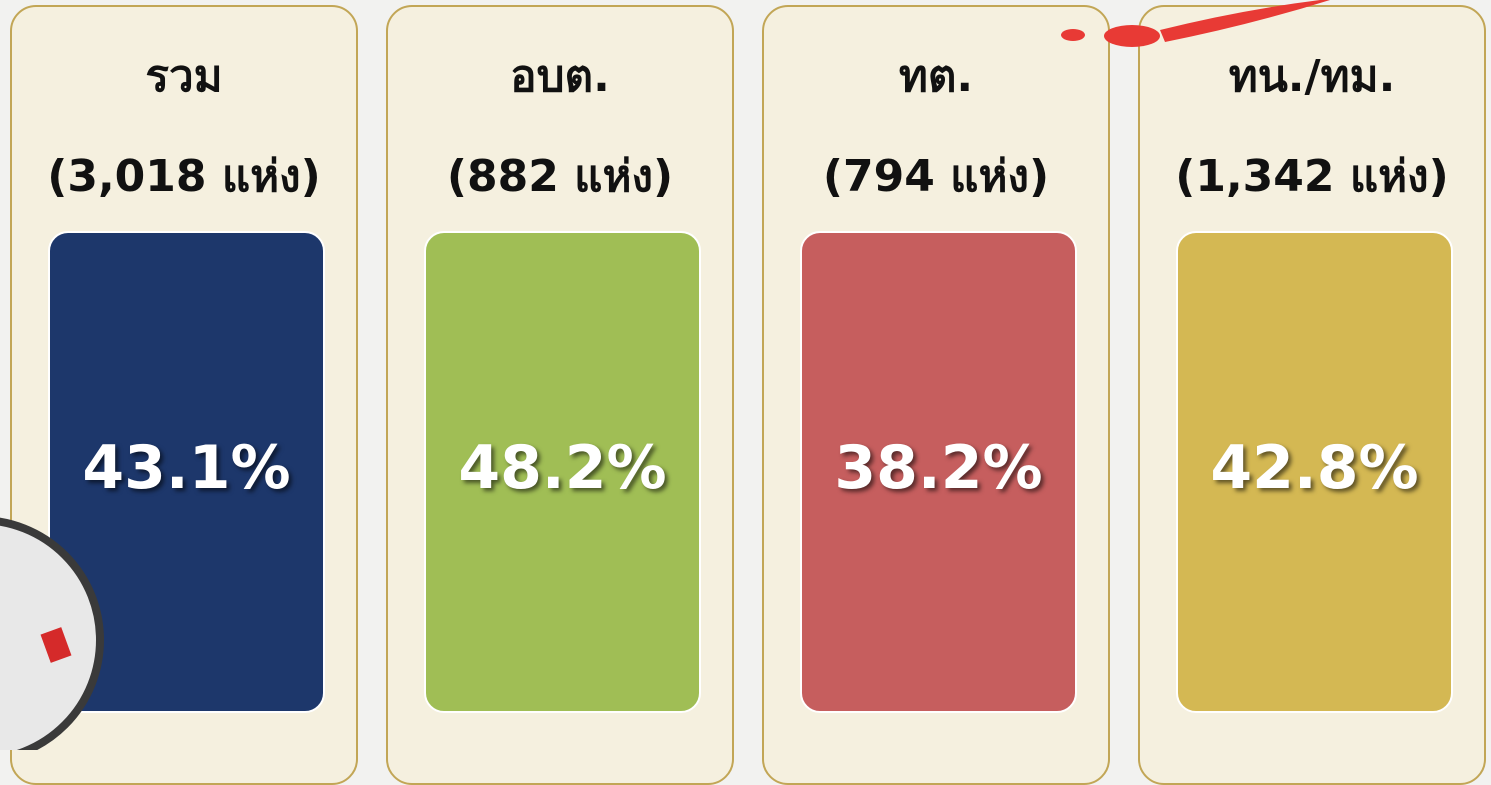  I want to click on value-box: 38.2%, so click(938, 472).